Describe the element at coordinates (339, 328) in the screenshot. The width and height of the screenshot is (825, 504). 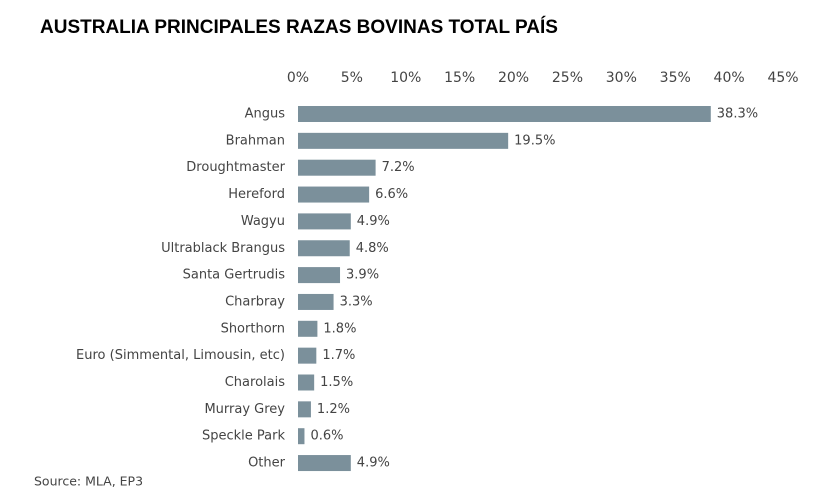
I see `data-label: 1.8%` at that location.